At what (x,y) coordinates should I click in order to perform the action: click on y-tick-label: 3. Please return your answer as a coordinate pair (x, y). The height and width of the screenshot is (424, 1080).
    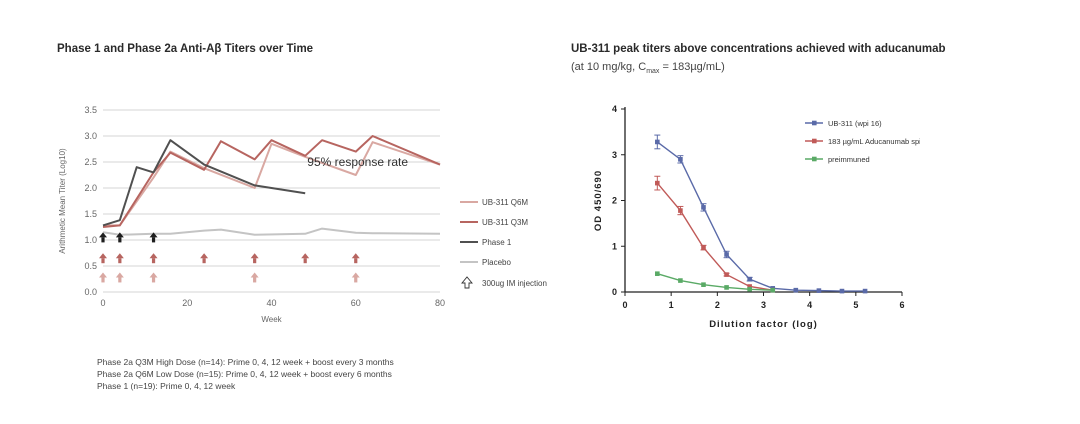
    Looking at the image, I should click on (614, 155).